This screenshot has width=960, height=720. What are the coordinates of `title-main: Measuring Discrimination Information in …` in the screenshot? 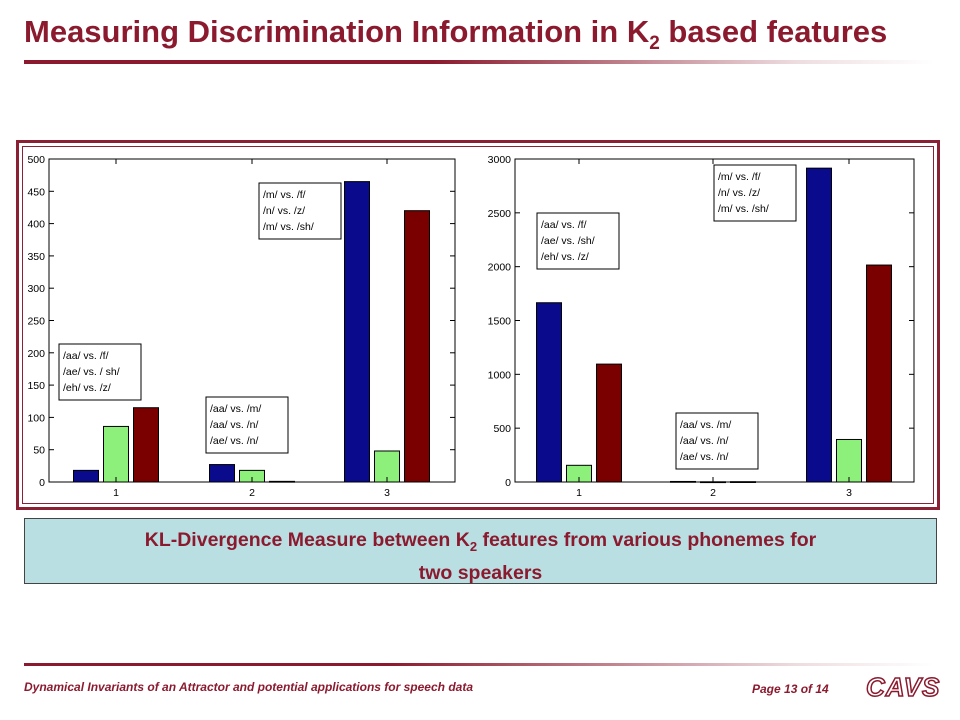 It's located at (337, 31).